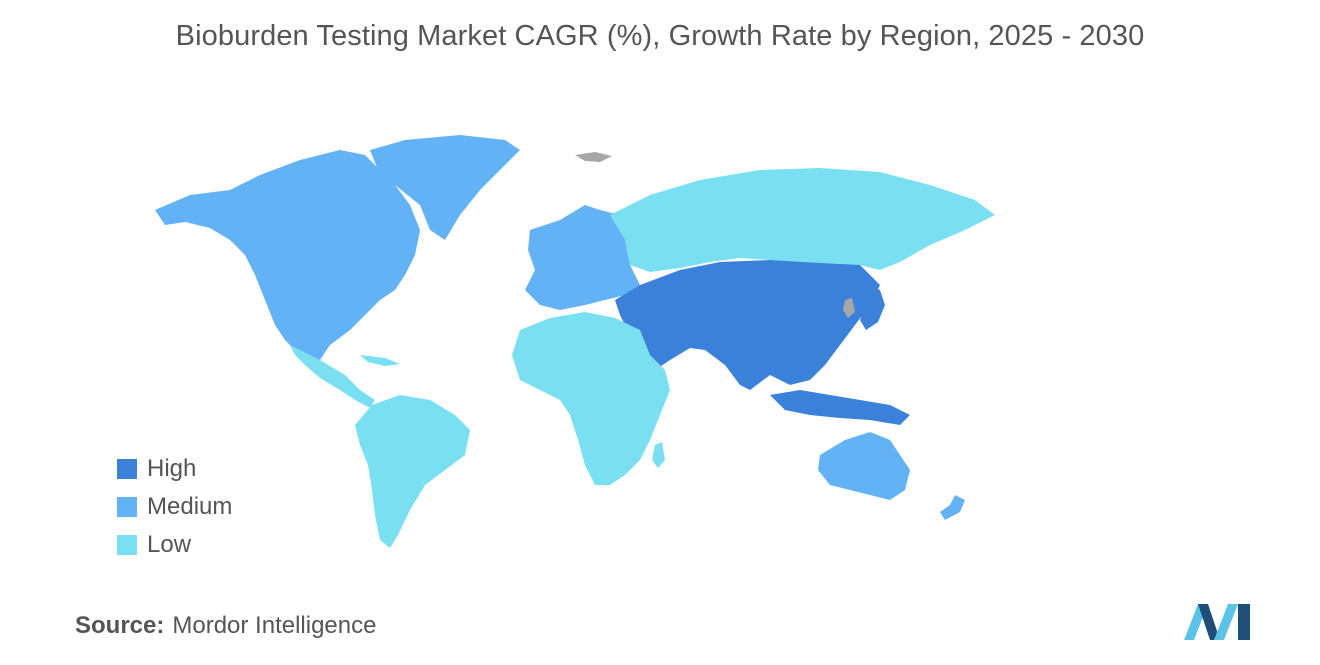 The image size is (1320, 665). What do you see at coordinates (747, 325) in the screenshot?
I see `region-asia-high` at bounding box center [747, 325].